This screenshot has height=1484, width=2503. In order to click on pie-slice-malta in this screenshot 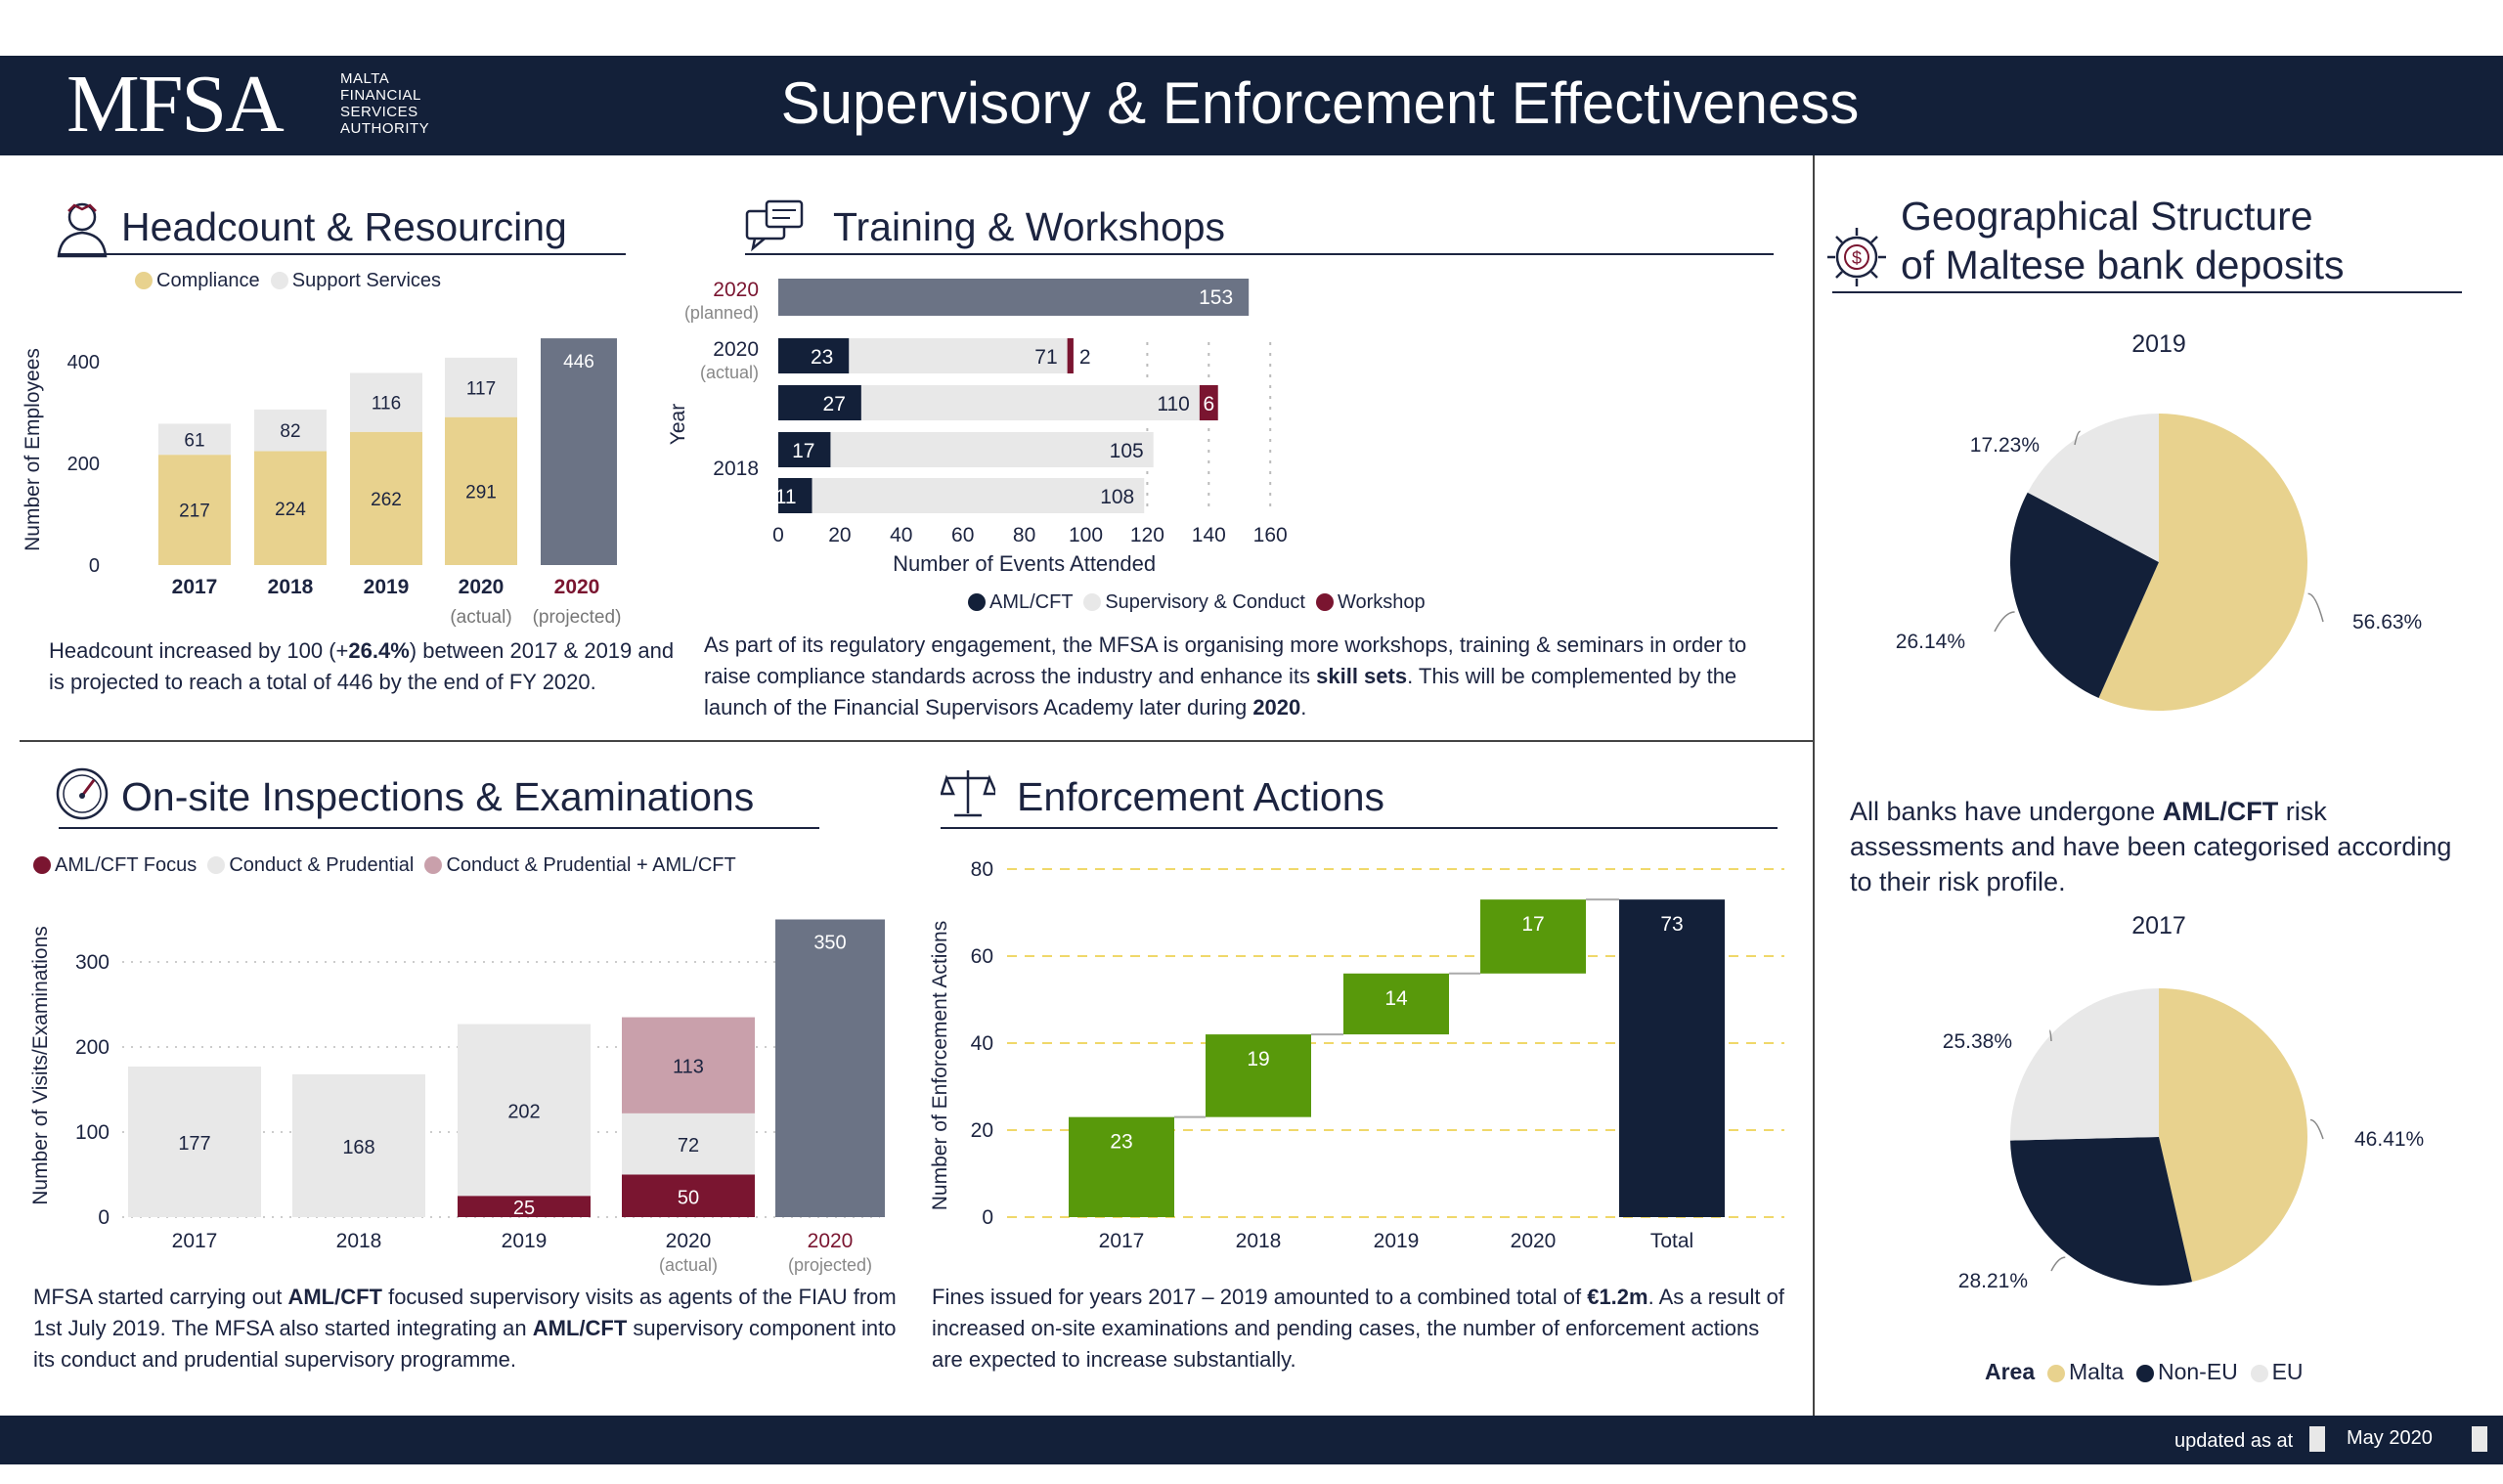, I will do `click(2202, 562)`.